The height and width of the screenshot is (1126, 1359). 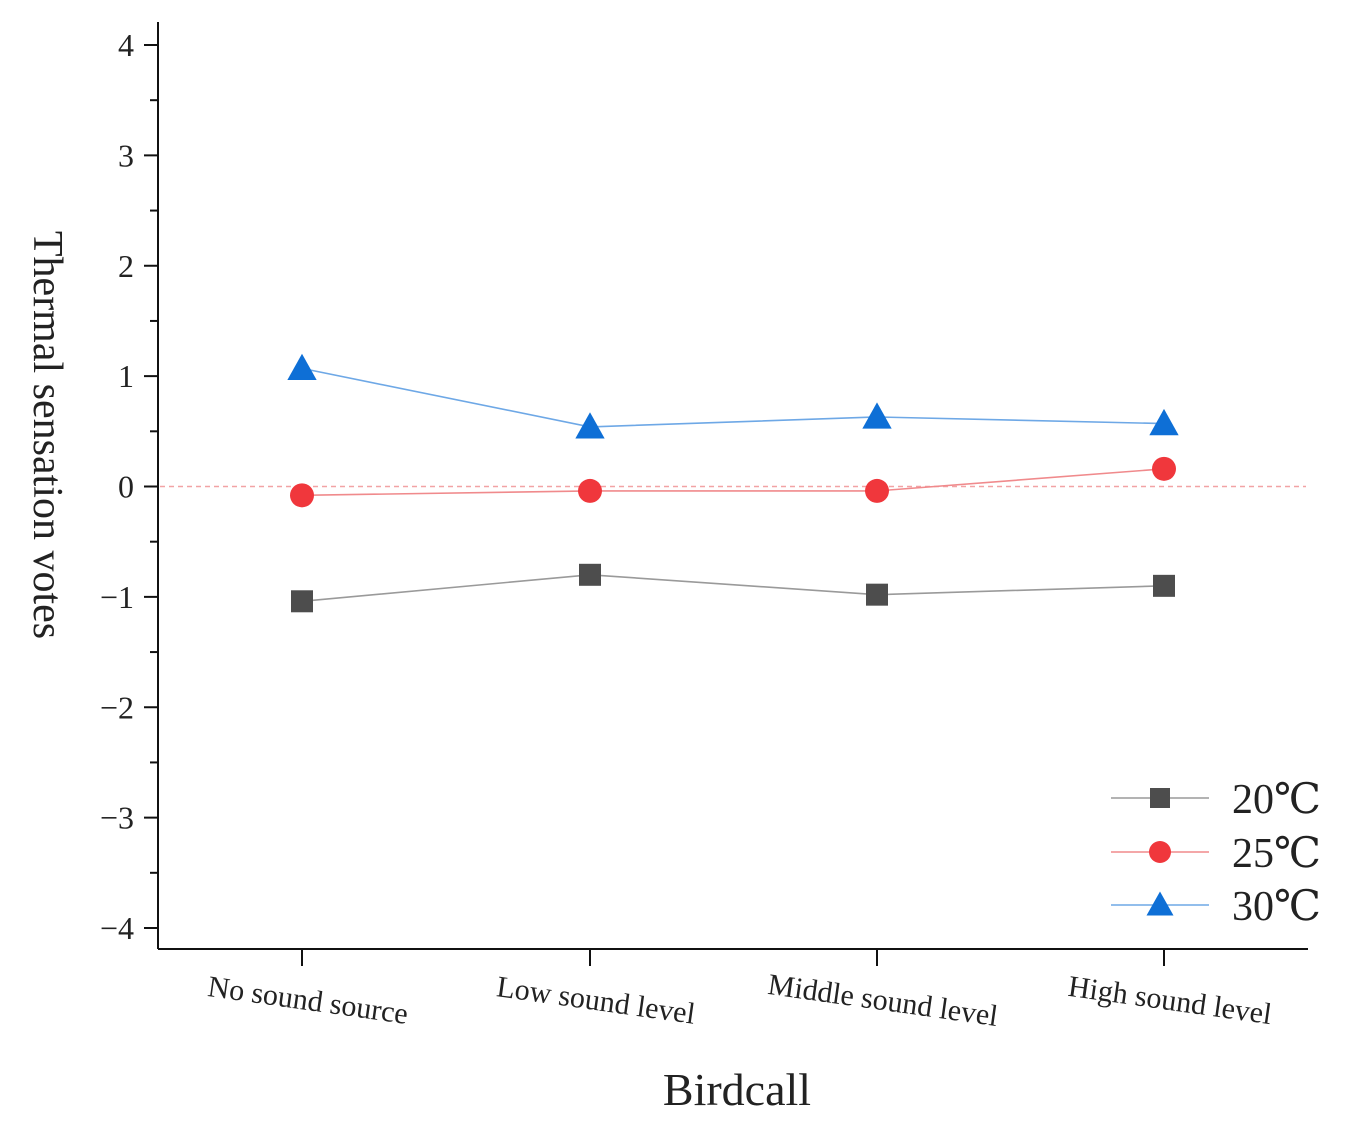 I want to click on y-tick-label: 0, so click(x=126, y=487).